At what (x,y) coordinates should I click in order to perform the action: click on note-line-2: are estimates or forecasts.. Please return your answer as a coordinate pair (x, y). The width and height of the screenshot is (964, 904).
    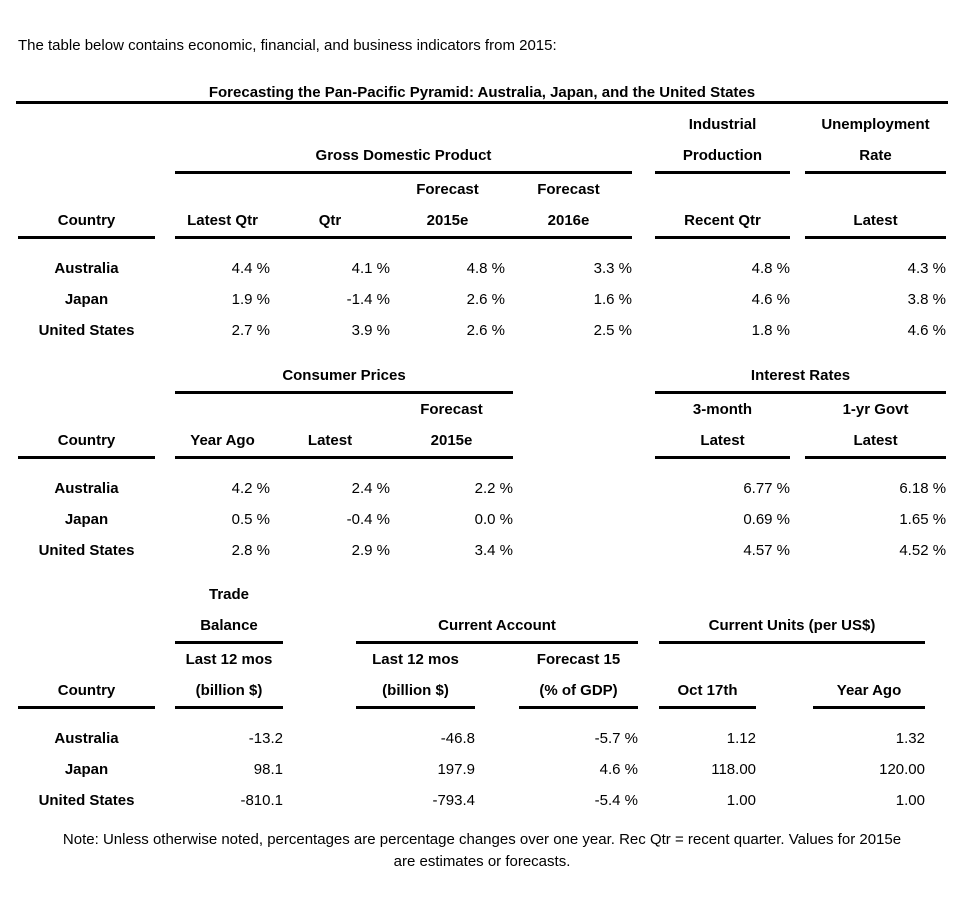
    Looking at the image, I should click on (482, 861).